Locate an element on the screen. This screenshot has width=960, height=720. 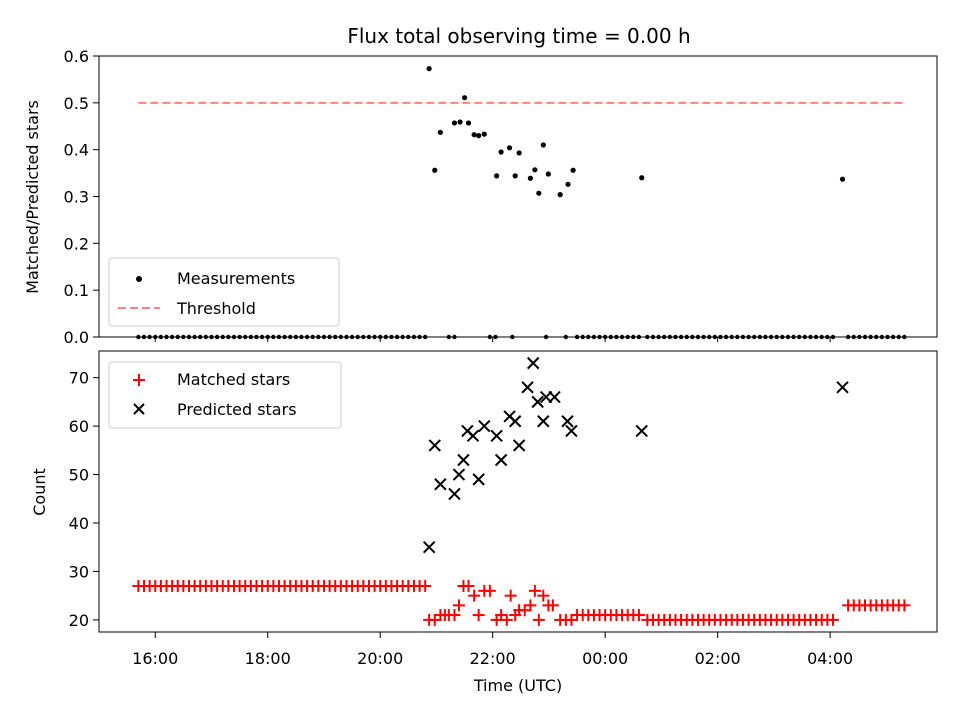
legend-threshold-label: Threshold is located at coordinates (216, 308).